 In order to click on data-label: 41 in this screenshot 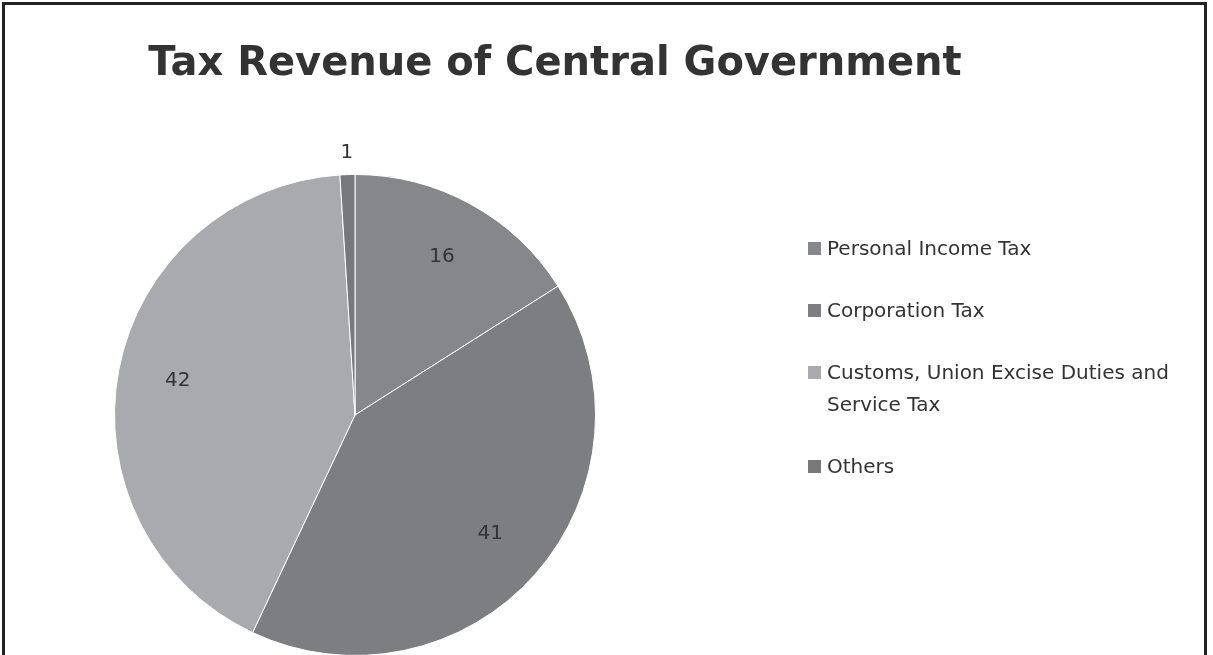, I will do `click(490, 532)`.